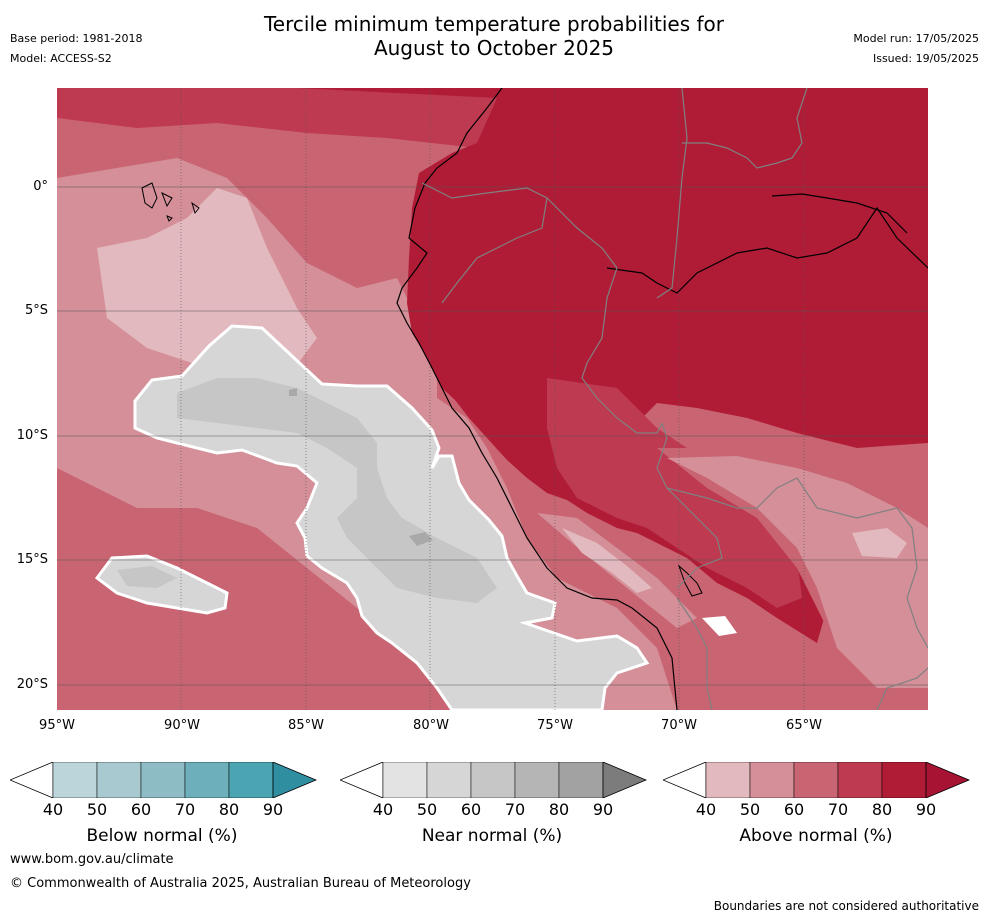 This screenshot has height=919, width=988. What do you see at coordinates (147, 577) in the screenshot?
I see `near-normal-sw-core` at bounding box center [147, 577].